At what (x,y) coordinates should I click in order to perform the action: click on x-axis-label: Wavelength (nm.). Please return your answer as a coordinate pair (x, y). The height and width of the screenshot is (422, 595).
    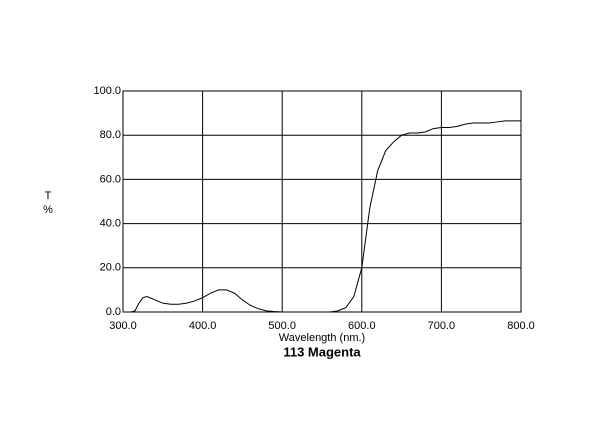
    Looking at the image, I should click on (322, 338).